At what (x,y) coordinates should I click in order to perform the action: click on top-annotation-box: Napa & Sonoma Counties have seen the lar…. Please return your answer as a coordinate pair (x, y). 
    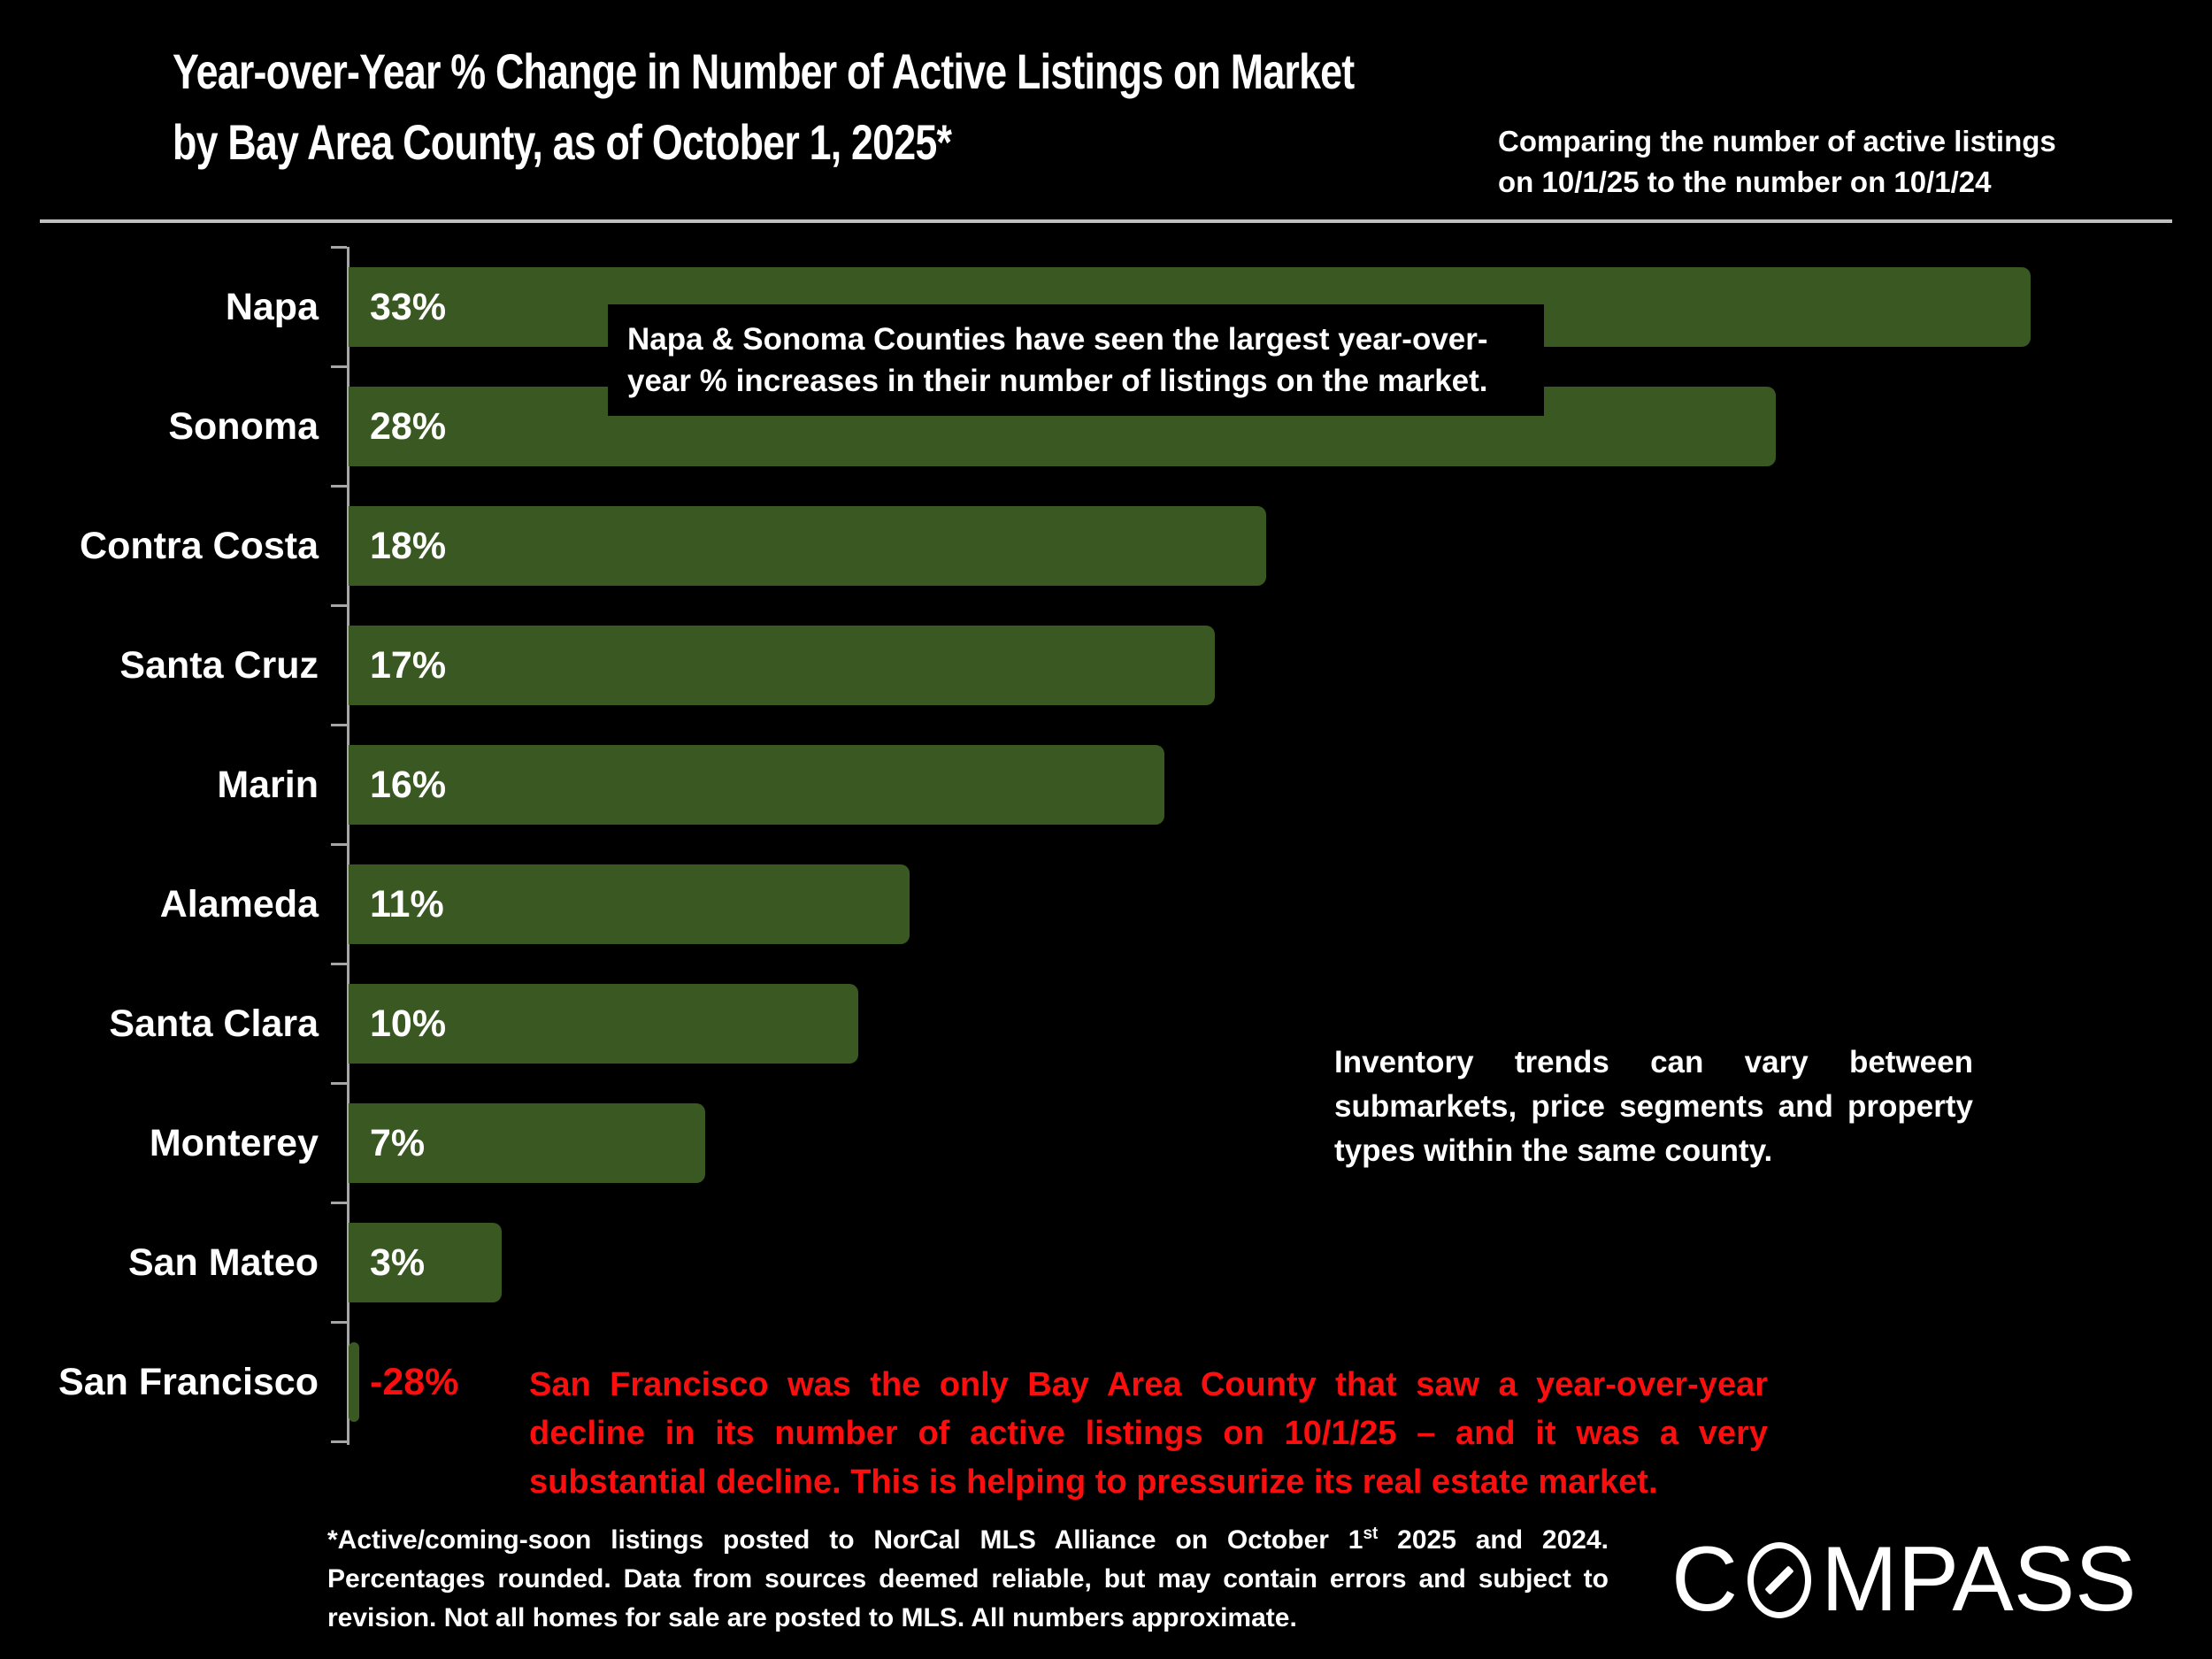
    Looking at the image, I should click on (1076, 360).